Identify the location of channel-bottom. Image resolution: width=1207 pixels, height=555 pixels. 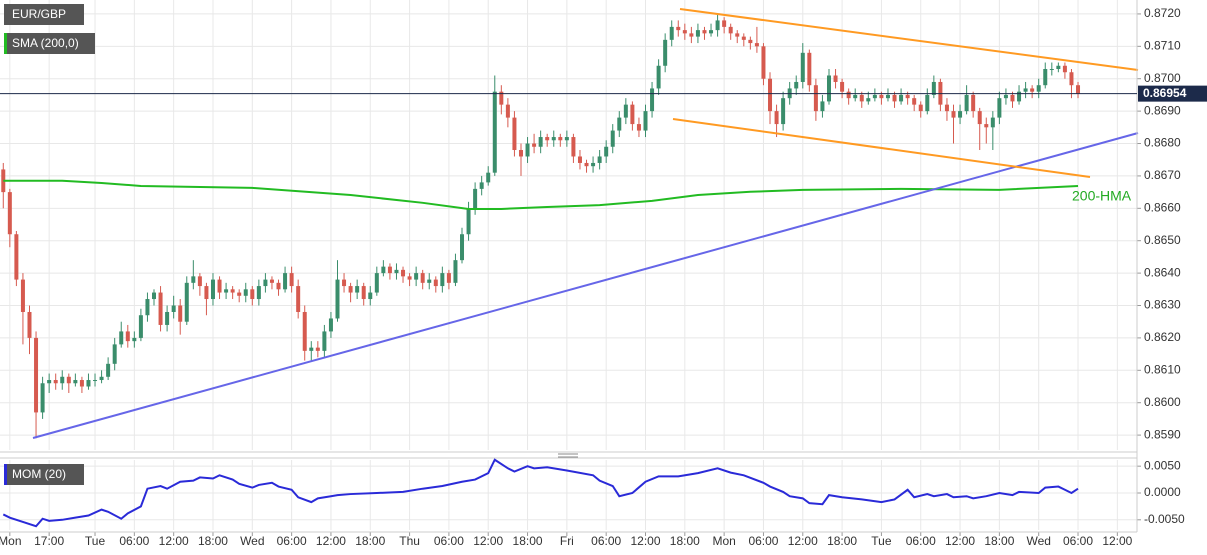
(881, 148).